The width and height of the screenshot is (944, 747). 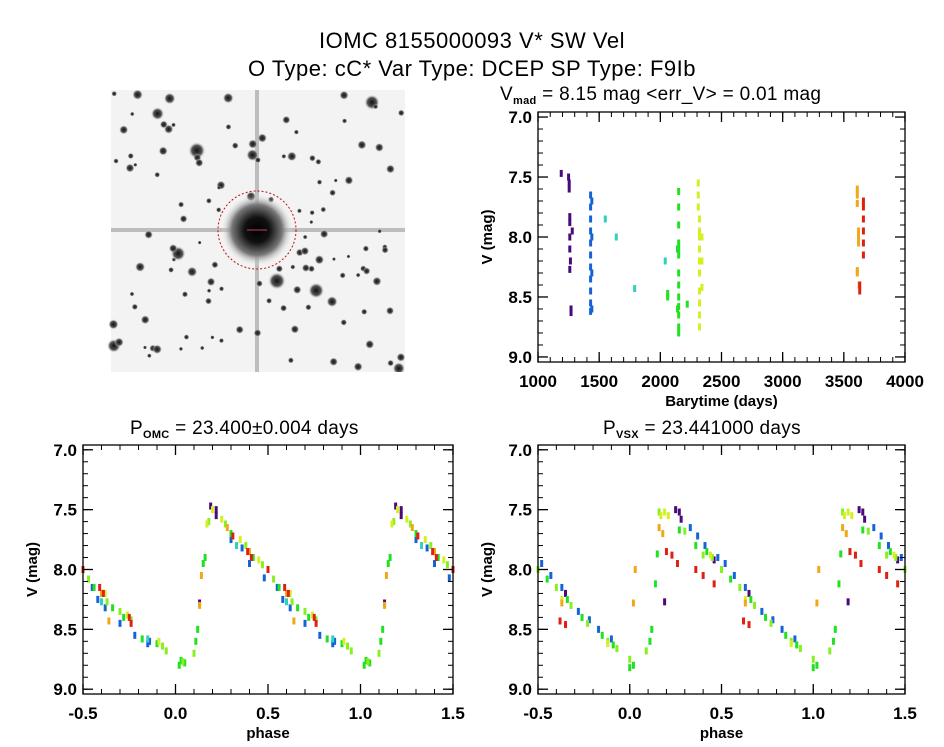 What do you see at coordinates (537, 713) in the screenshot?
I see `x-tick-label: -0.5` at bounding box center [537, 713].